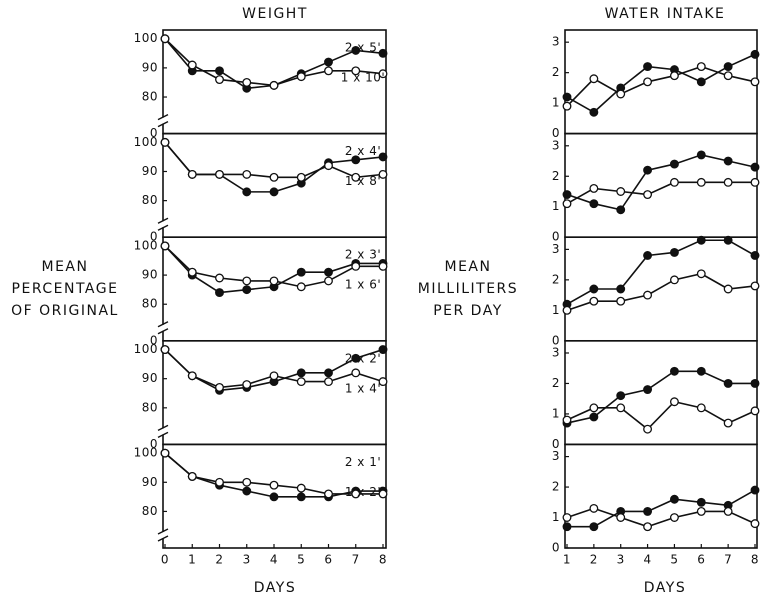  Describe the element at coordinates (65, 289) in the screenshot. I see `y-axis-label: PERCENTAGE` at that location.